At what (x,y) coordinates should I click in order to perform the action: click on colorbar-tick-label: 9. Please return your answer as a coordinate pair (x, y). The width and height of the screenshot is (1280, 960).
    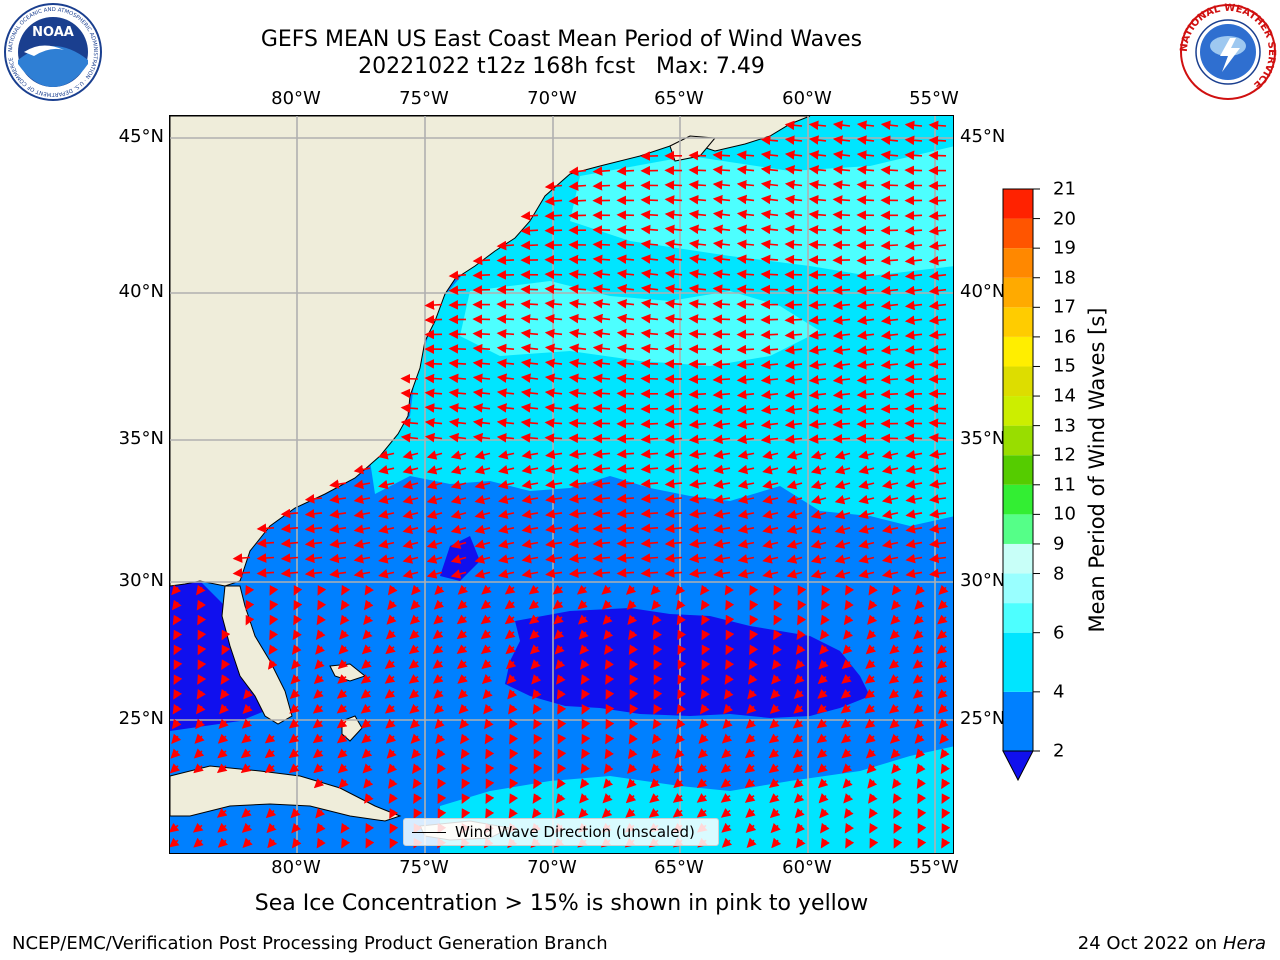
    Looking at the image, I should click on (1059, 544).